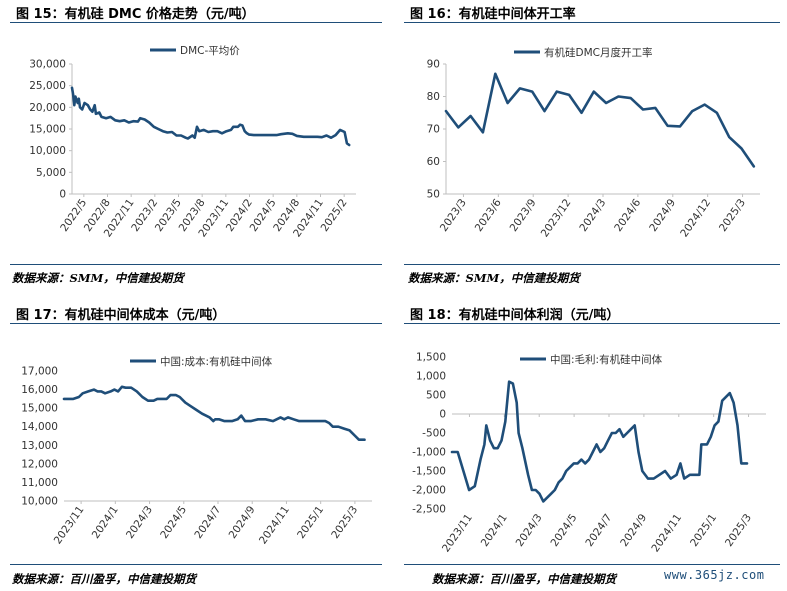  What do you see at coordinates (135, 14) in the screenshot?
I see `chart-title-15: 图 15：有机硅 DMC 价格走势（元/吨）` at bounding box center [135, 14].